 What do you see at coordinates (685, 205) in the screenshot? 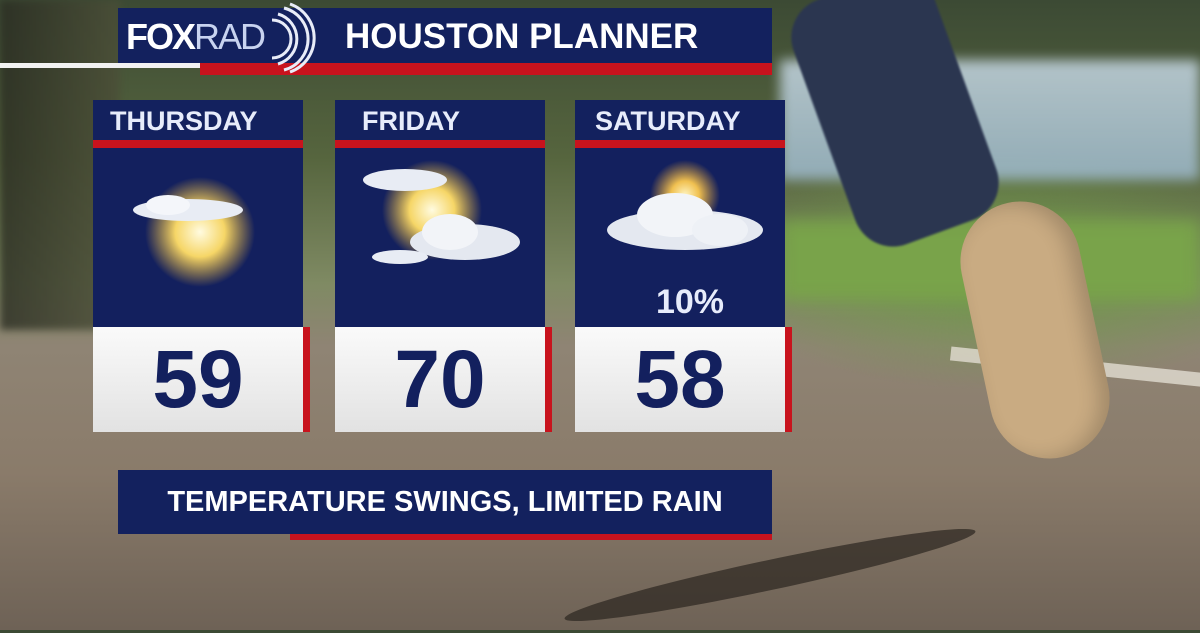
I see `mostly-cloudy-icon` at bounding box center [685, 205].